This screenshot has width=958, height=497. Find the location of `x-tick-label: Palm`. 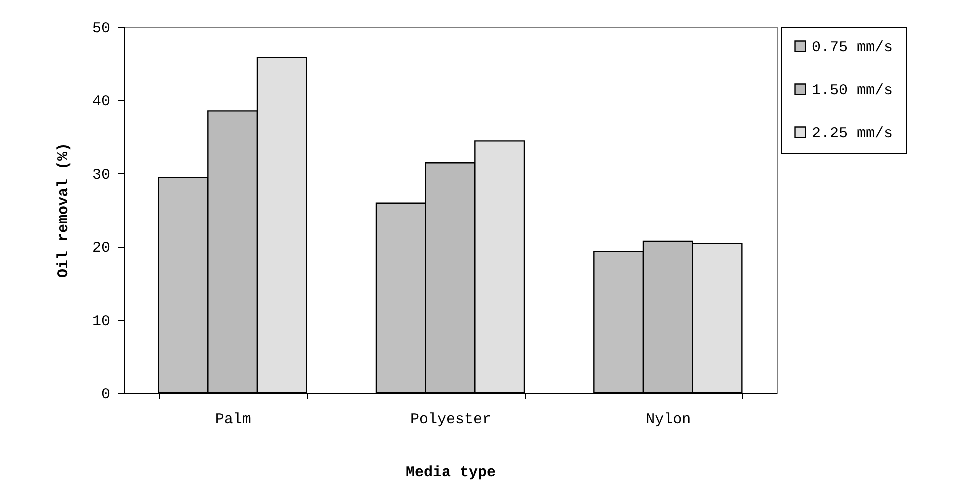

x-tick-label: Palm is located at coordinates (233, 420).